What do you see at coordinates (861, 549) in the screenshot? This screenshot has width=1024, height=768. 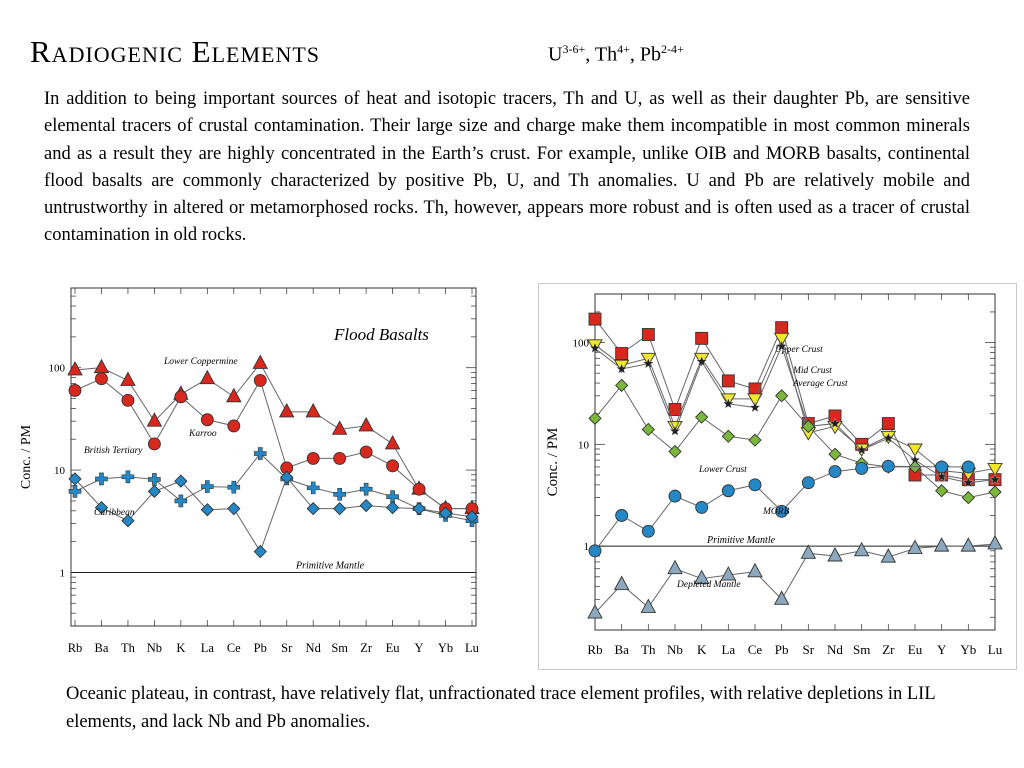 I see `point-depleted-mantle-sm` at bounding box center [861, 549].